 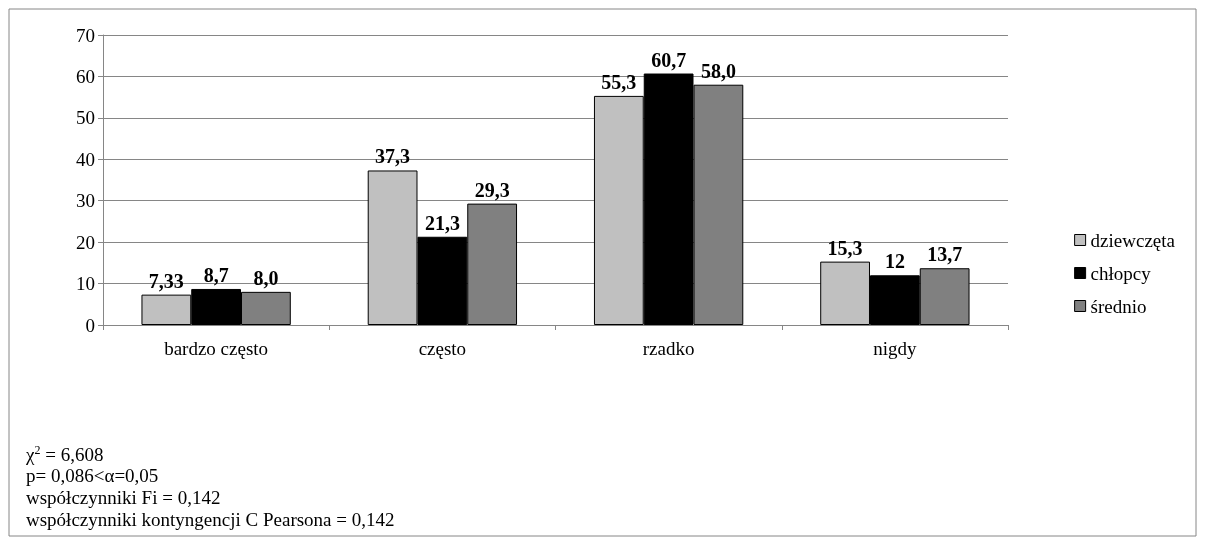 What do you see at coordinates (492, 189) in the screenshot?
I see `data-label: 29,3` at bounding box center [492, 189].